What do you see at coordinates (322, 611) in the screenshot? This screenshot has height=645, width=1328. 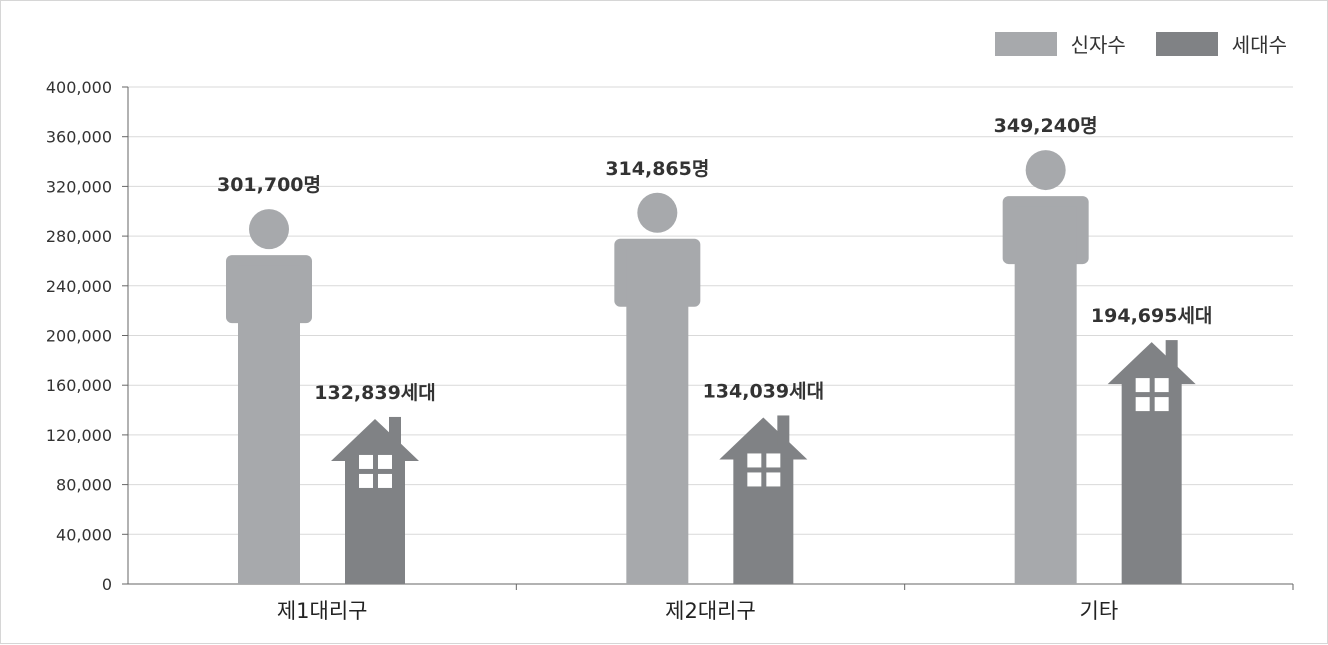 I see `x-tick-label: 제1대리구` at bounding box center [322, 611].